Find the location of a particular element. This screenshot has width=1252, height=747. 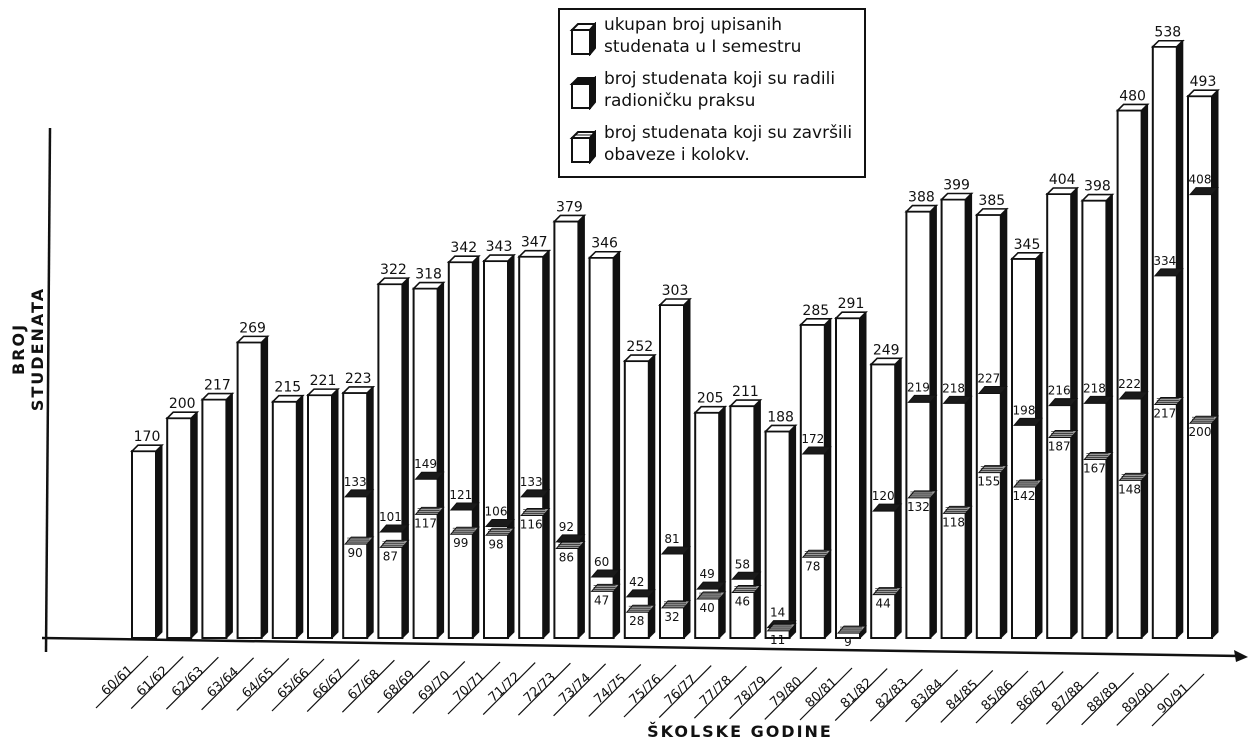

marker-label-practice: 120 is located at coordinates (883, 496).